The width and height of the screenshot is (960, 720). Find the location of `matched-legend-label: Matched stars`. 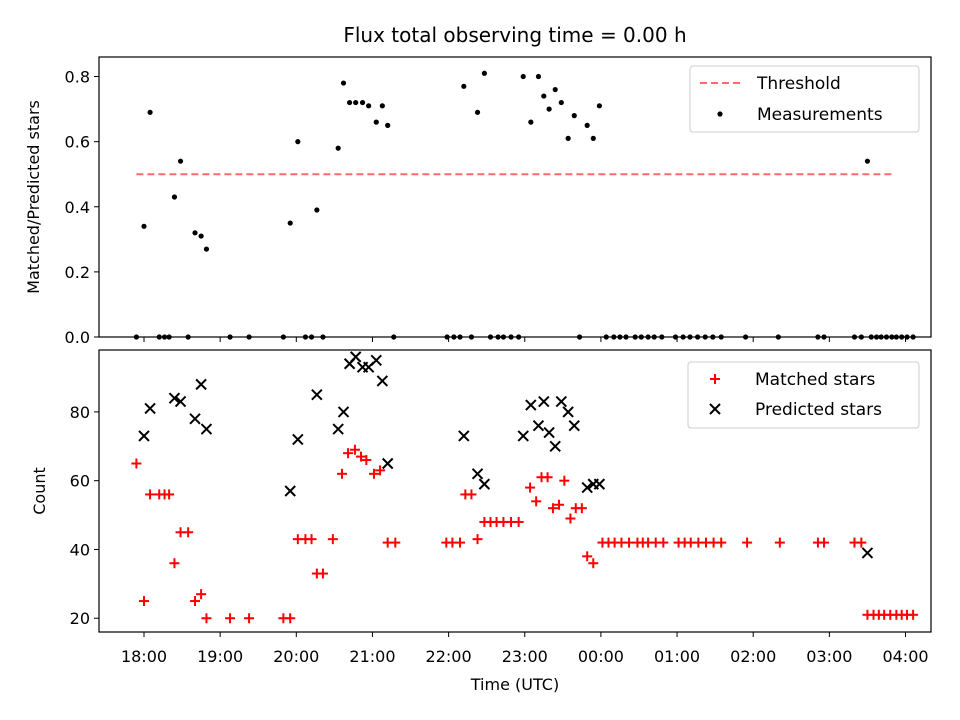

matched-legend-label: Matched stars is located at coordinates (815, 380).